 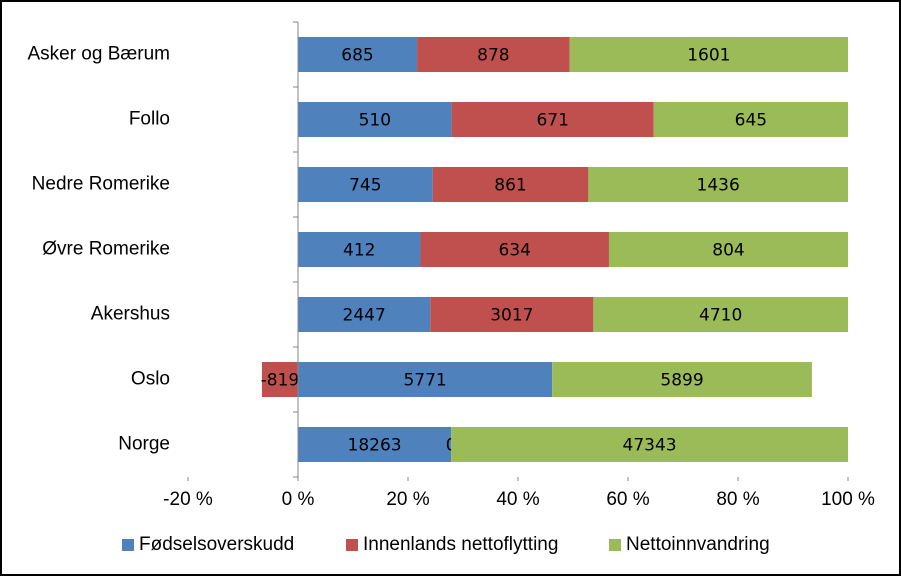 I want to click on data-label: 510, so click(x=375, y=121).